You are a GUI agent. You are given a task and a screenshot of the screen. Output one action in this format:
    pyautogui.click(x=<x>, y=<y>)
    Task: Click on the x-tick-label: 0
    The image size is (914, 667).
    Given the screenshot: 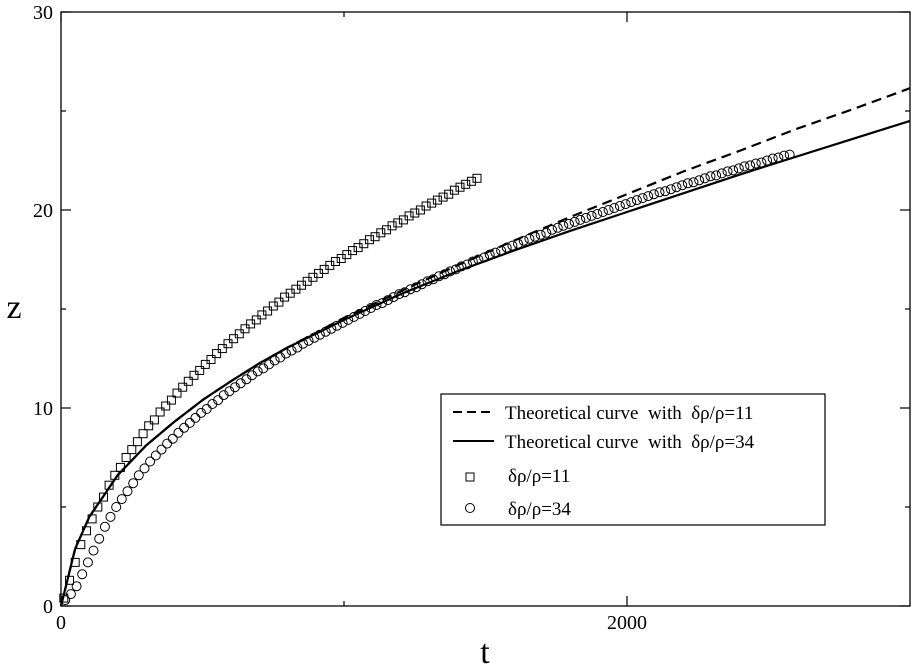 What is the action you would take?
    pyautogui.click(x=61, y=623)
    